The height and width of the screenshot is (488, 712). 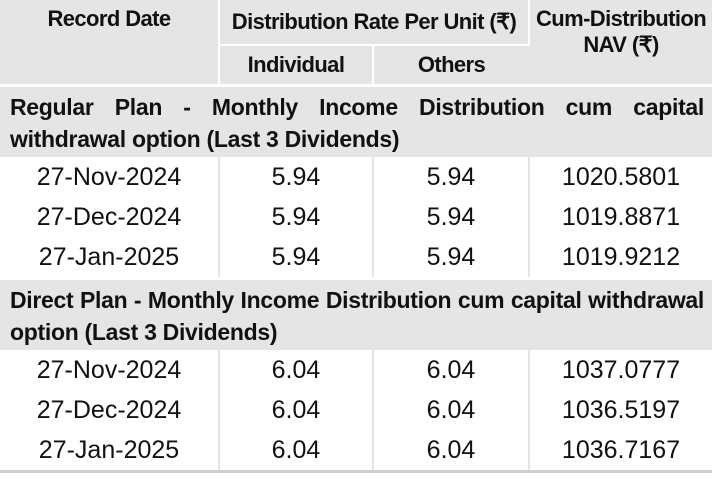 I want to click on cum-distribution-nav-header: Cum-Distribution NAV (₹), so click(x=620, y=43).